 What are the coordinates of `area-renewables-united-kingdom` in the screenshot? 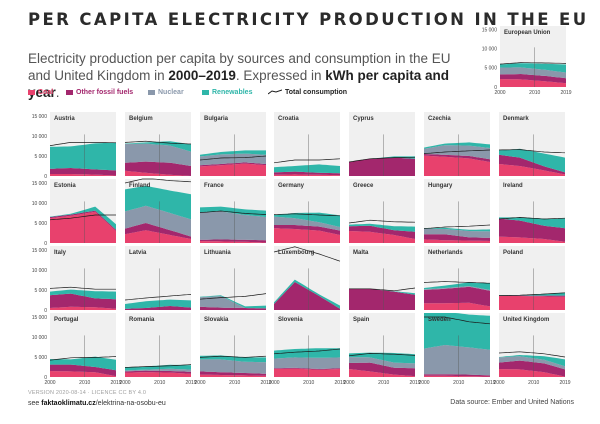 It's located at (532, 361).